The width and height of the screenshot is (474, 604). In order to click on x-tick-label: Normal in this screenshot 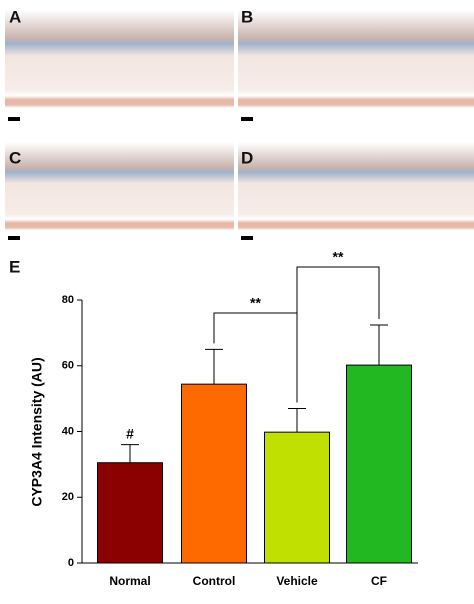, I will do `click(129, 581)`.